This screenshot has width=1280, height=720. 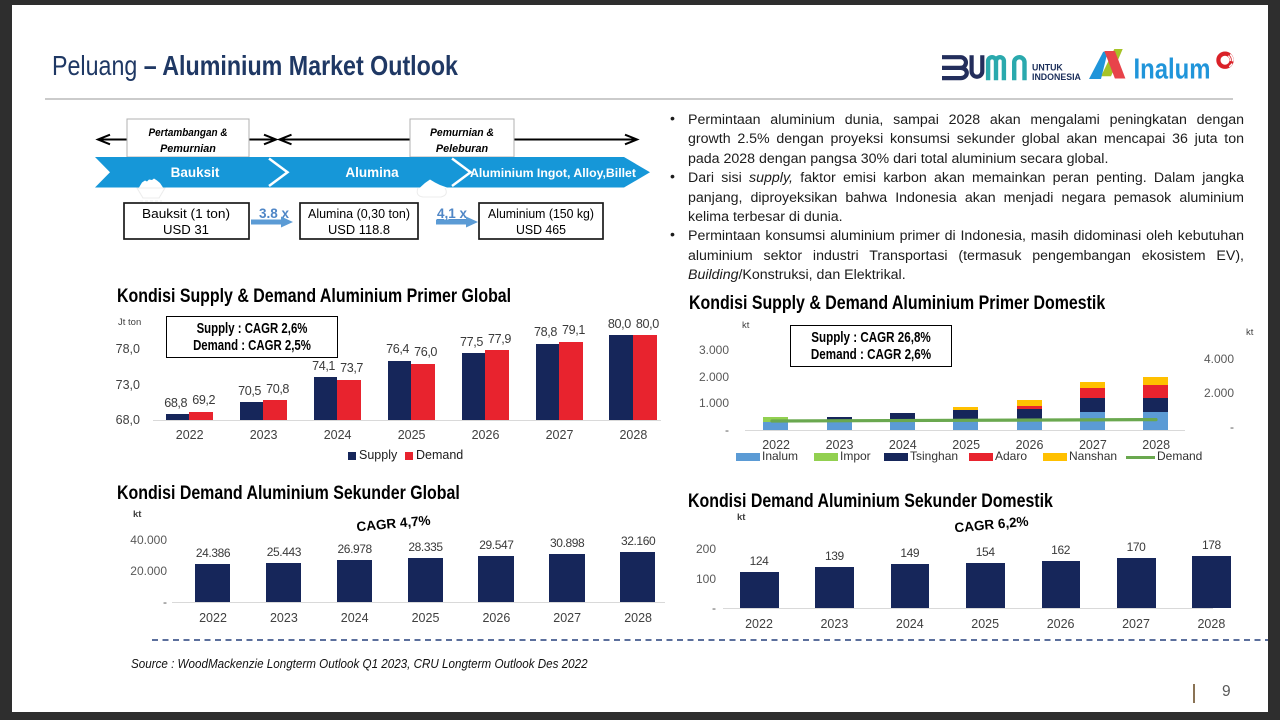 What do you see at coordinates (541, 229) in the screenshot?
I see `svg-text: USD 465` at bounding box center [541, 229].